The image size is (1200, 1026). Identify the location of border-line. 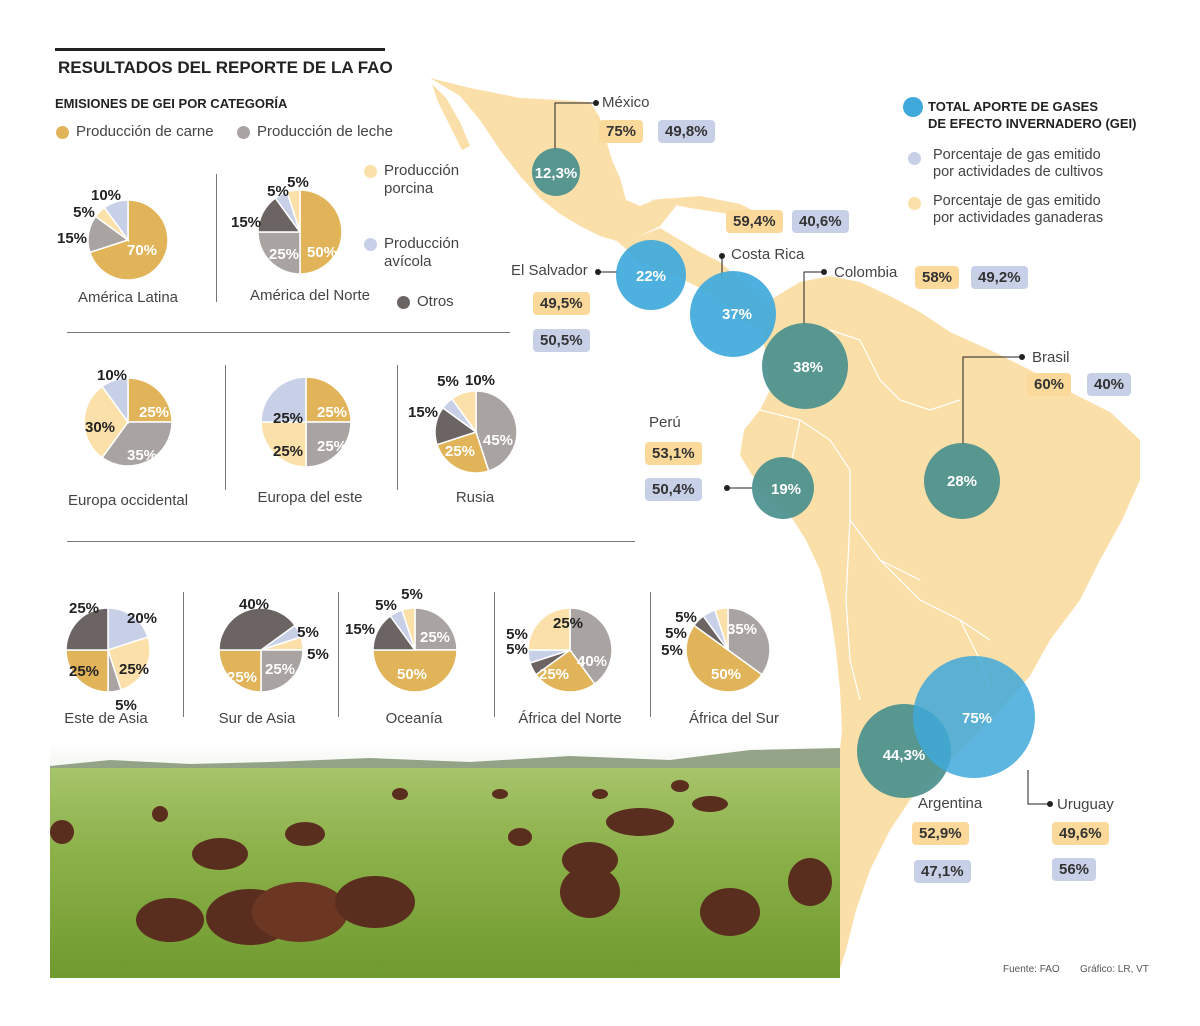
(853, 610).